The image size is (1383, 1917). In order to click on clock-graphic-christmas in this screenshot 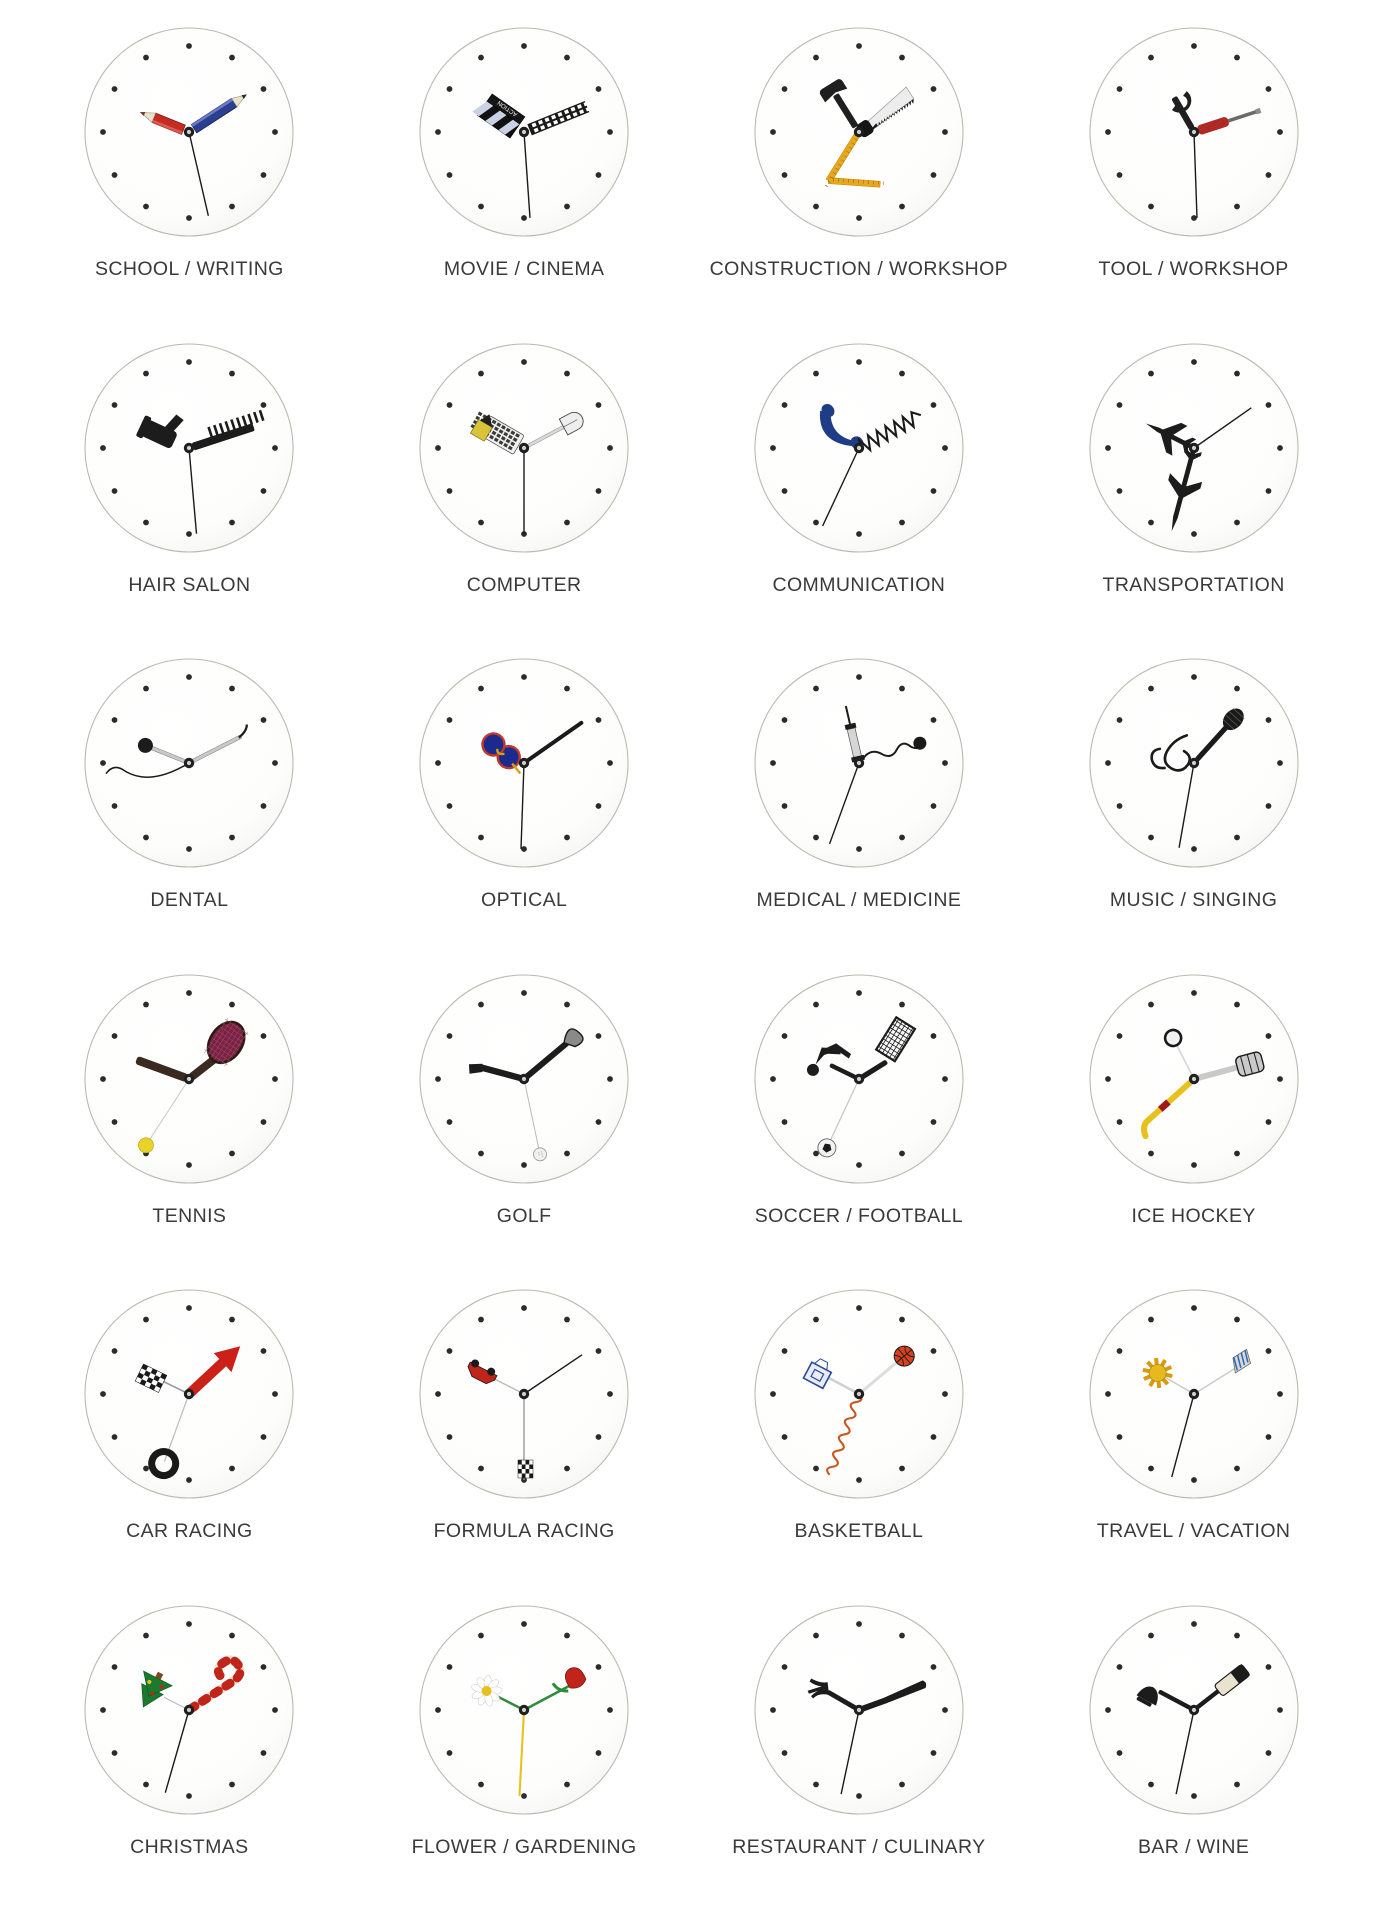, I will do `click(189, 1710)`.